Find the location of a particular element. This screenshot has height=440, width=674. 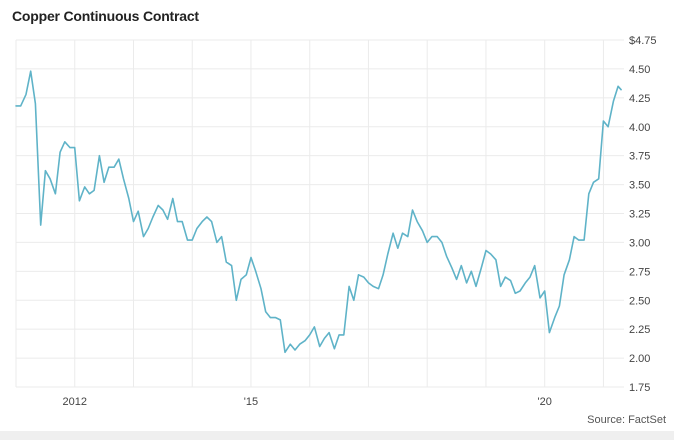

y-tick-label: 2.00 is located at coordinates (639, 359).